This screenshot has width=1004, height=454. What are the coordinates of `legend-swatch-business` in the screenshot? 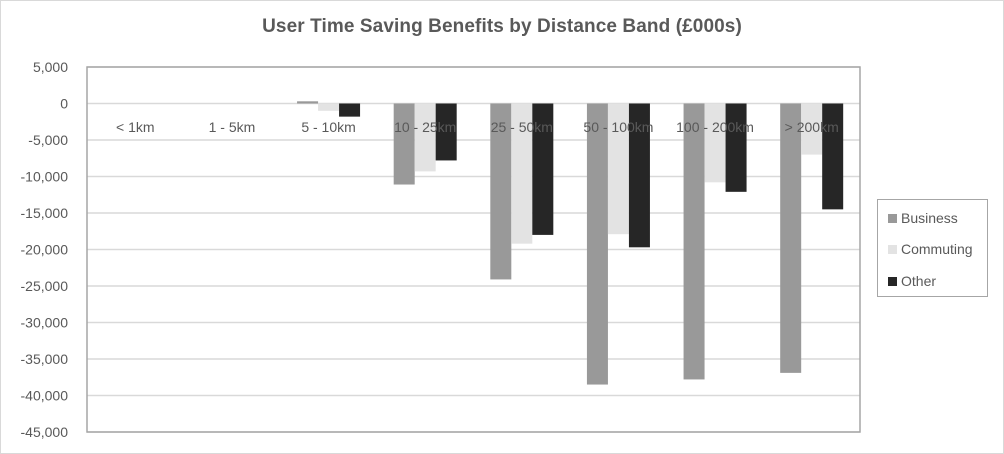 It's located at (892, 218).